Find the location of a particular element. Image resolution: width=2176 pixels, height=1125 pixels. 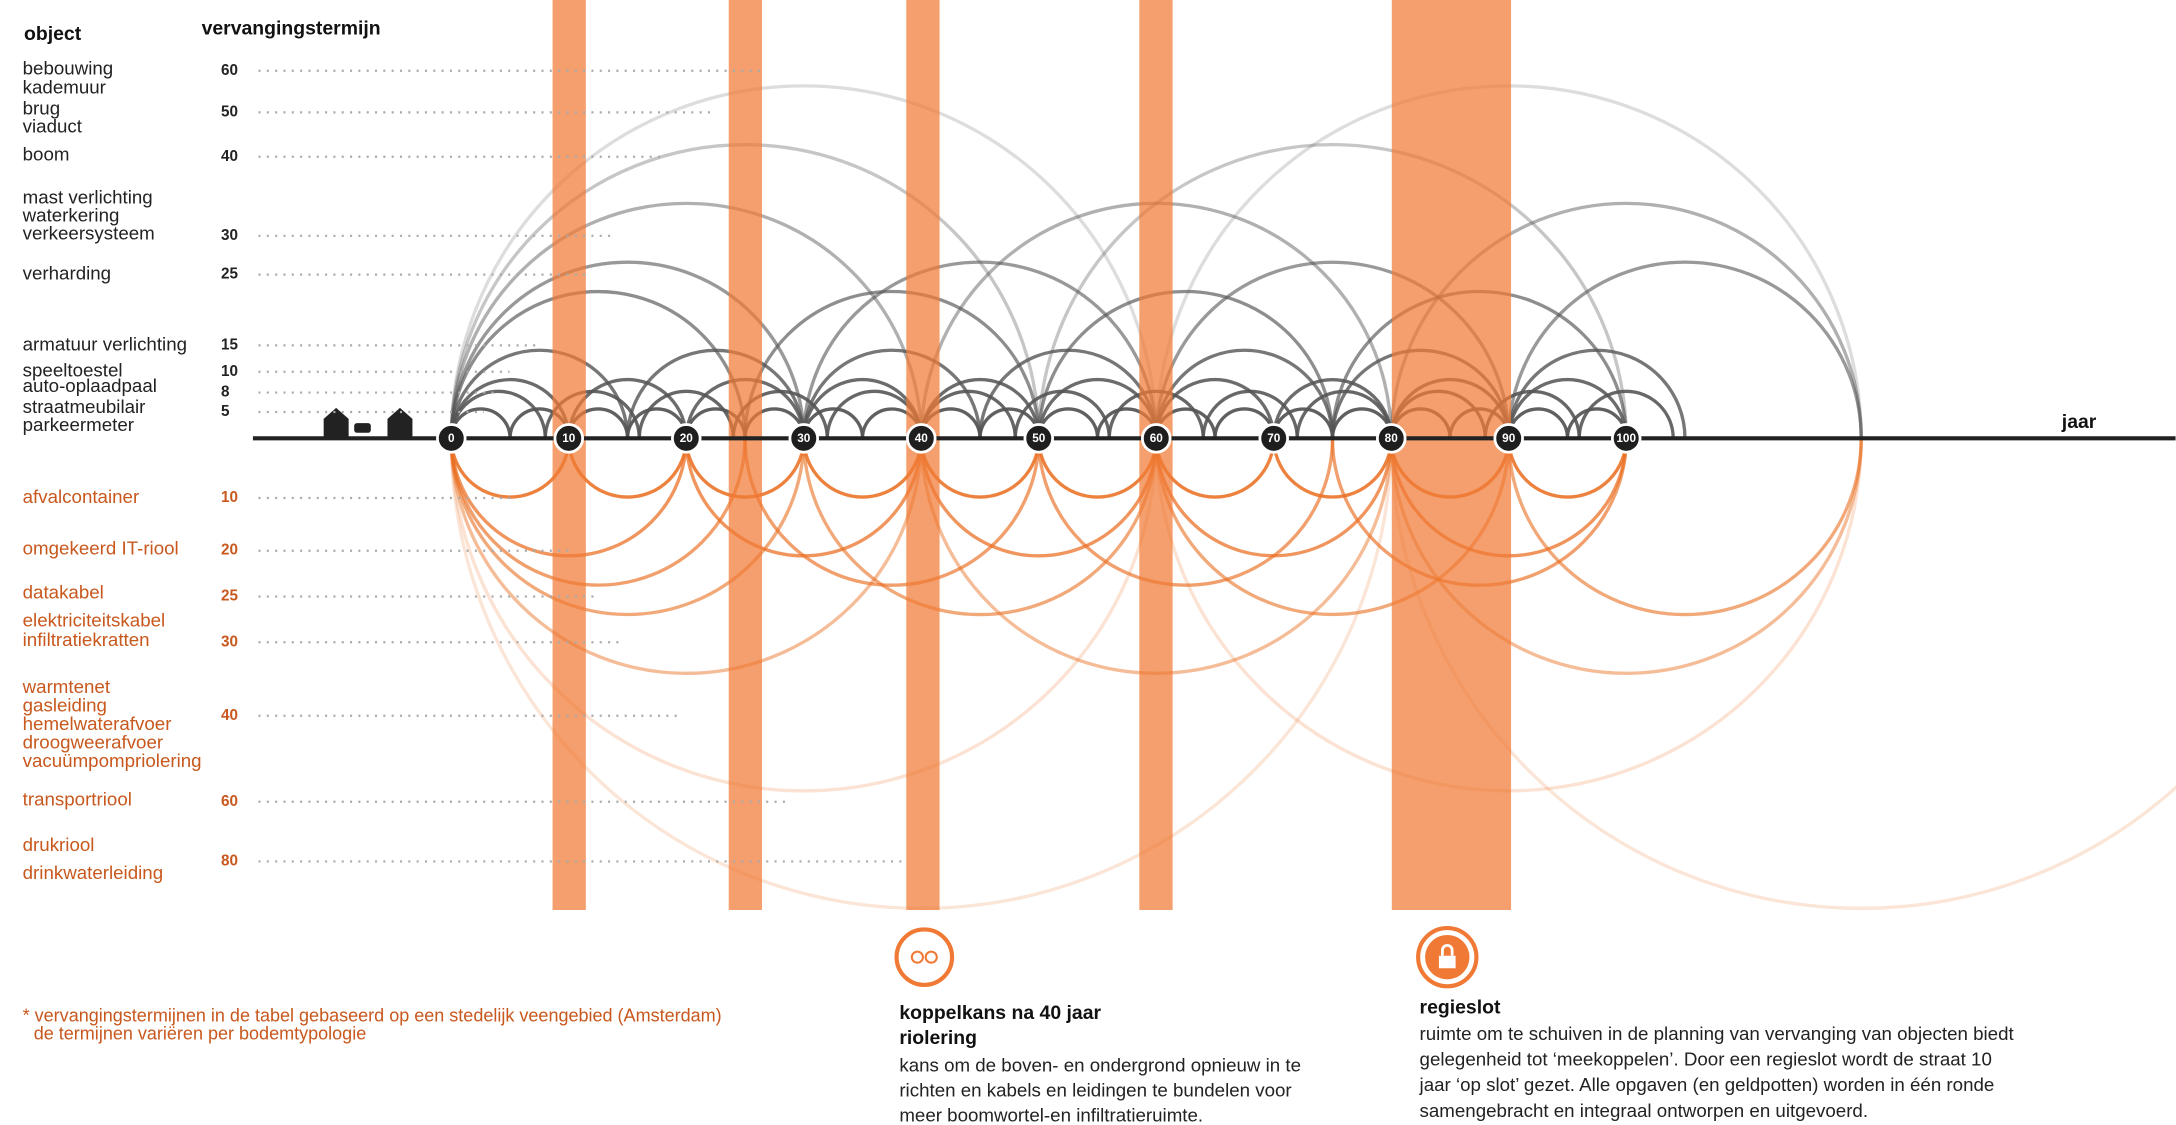

tick-label: 100 is located at coordinates (1626, 438).